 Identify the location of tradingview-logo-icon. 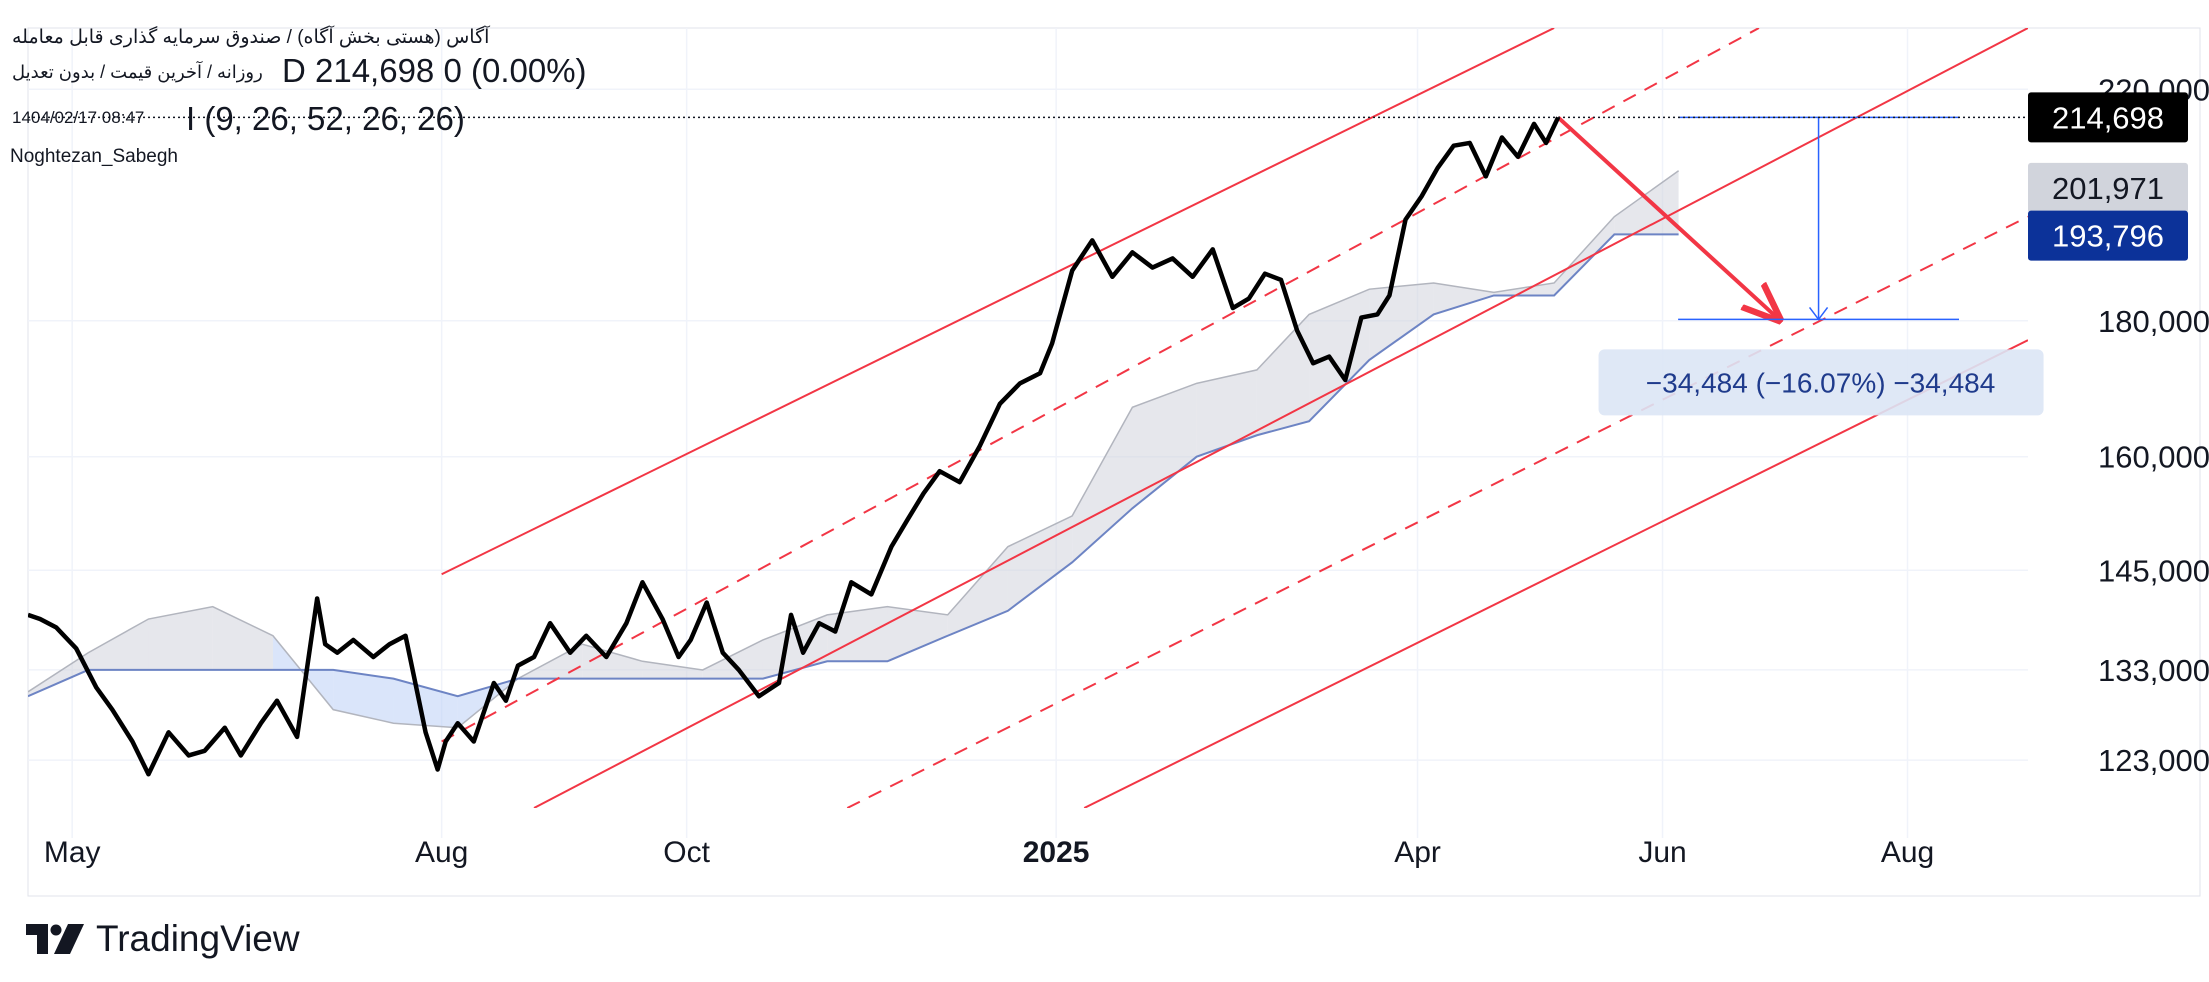
(55, 939).